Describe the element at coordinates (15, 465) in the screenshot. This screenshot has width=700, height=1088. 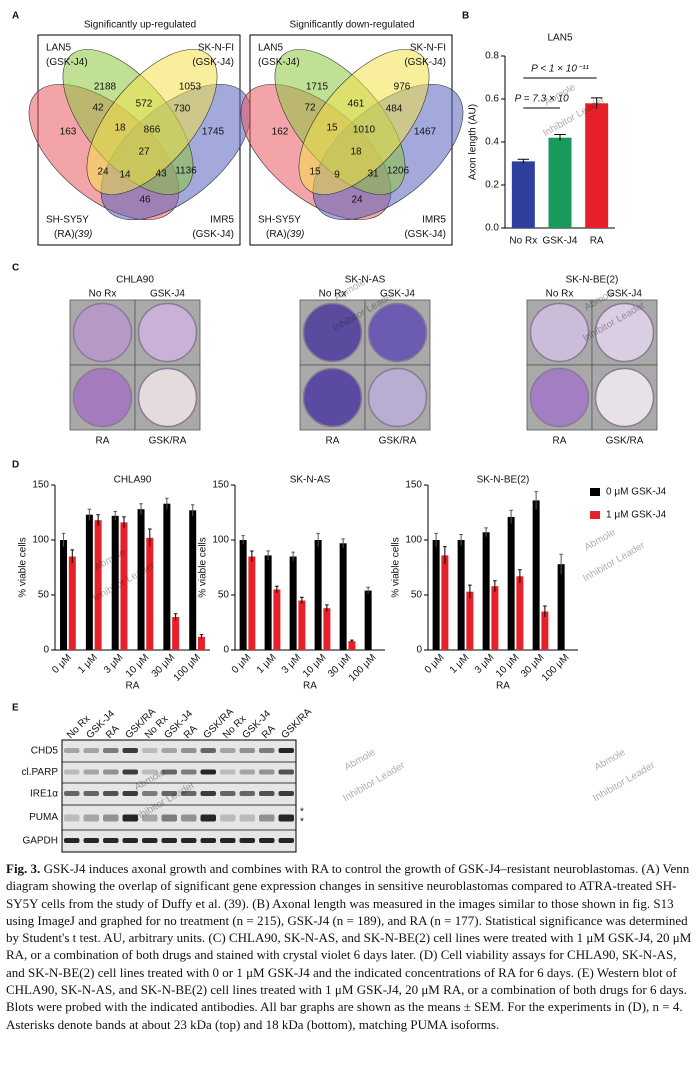
I see `panel-label: D` at that location.